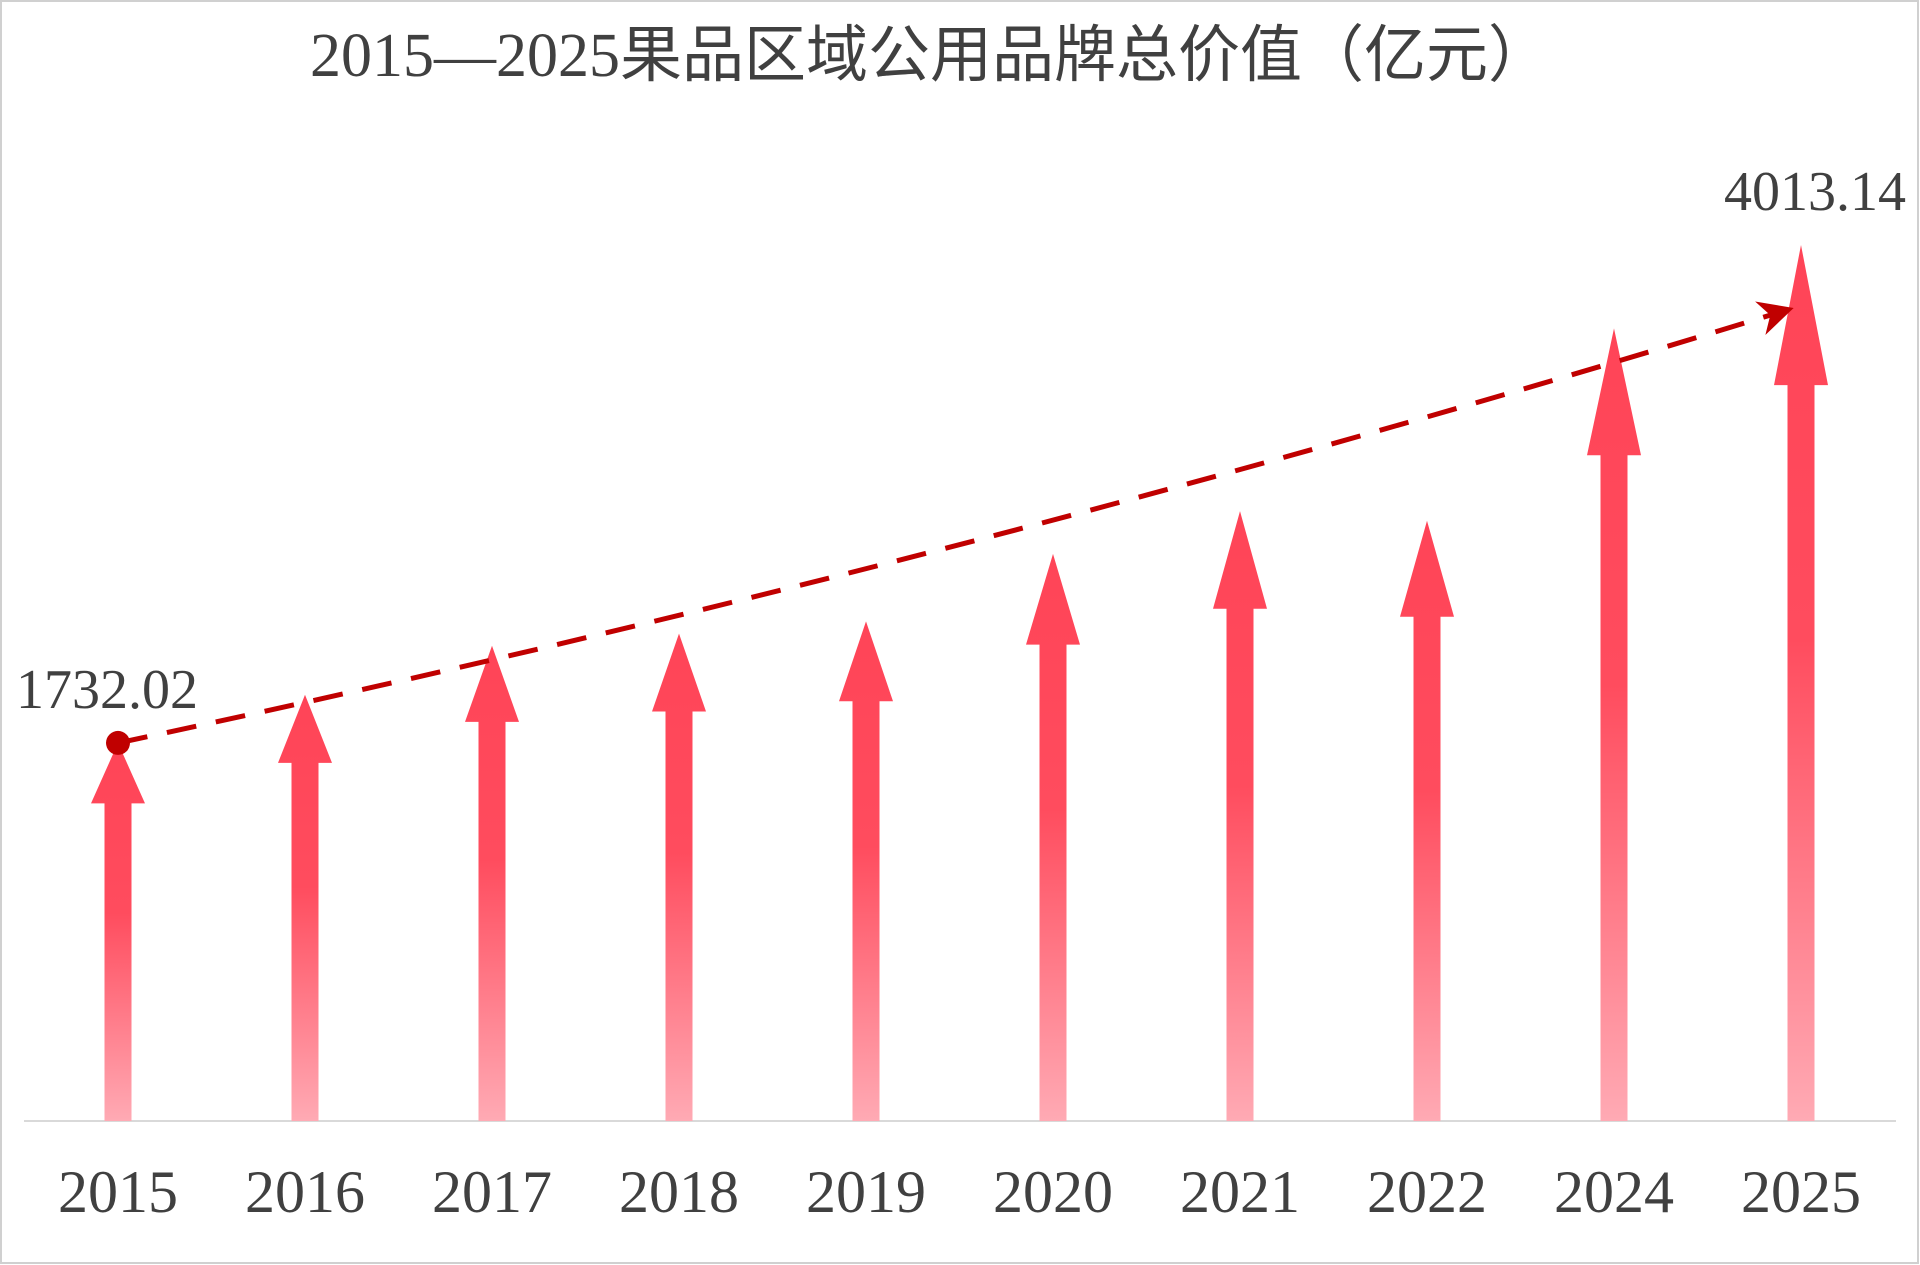 The height and width of the screenshot is (1265, 1920). Describe the element at coordinates (930, 56) in the screenshot. I see `chart-title: 2015—2025果品区域公用品牌总价值（亿元）` at that location.